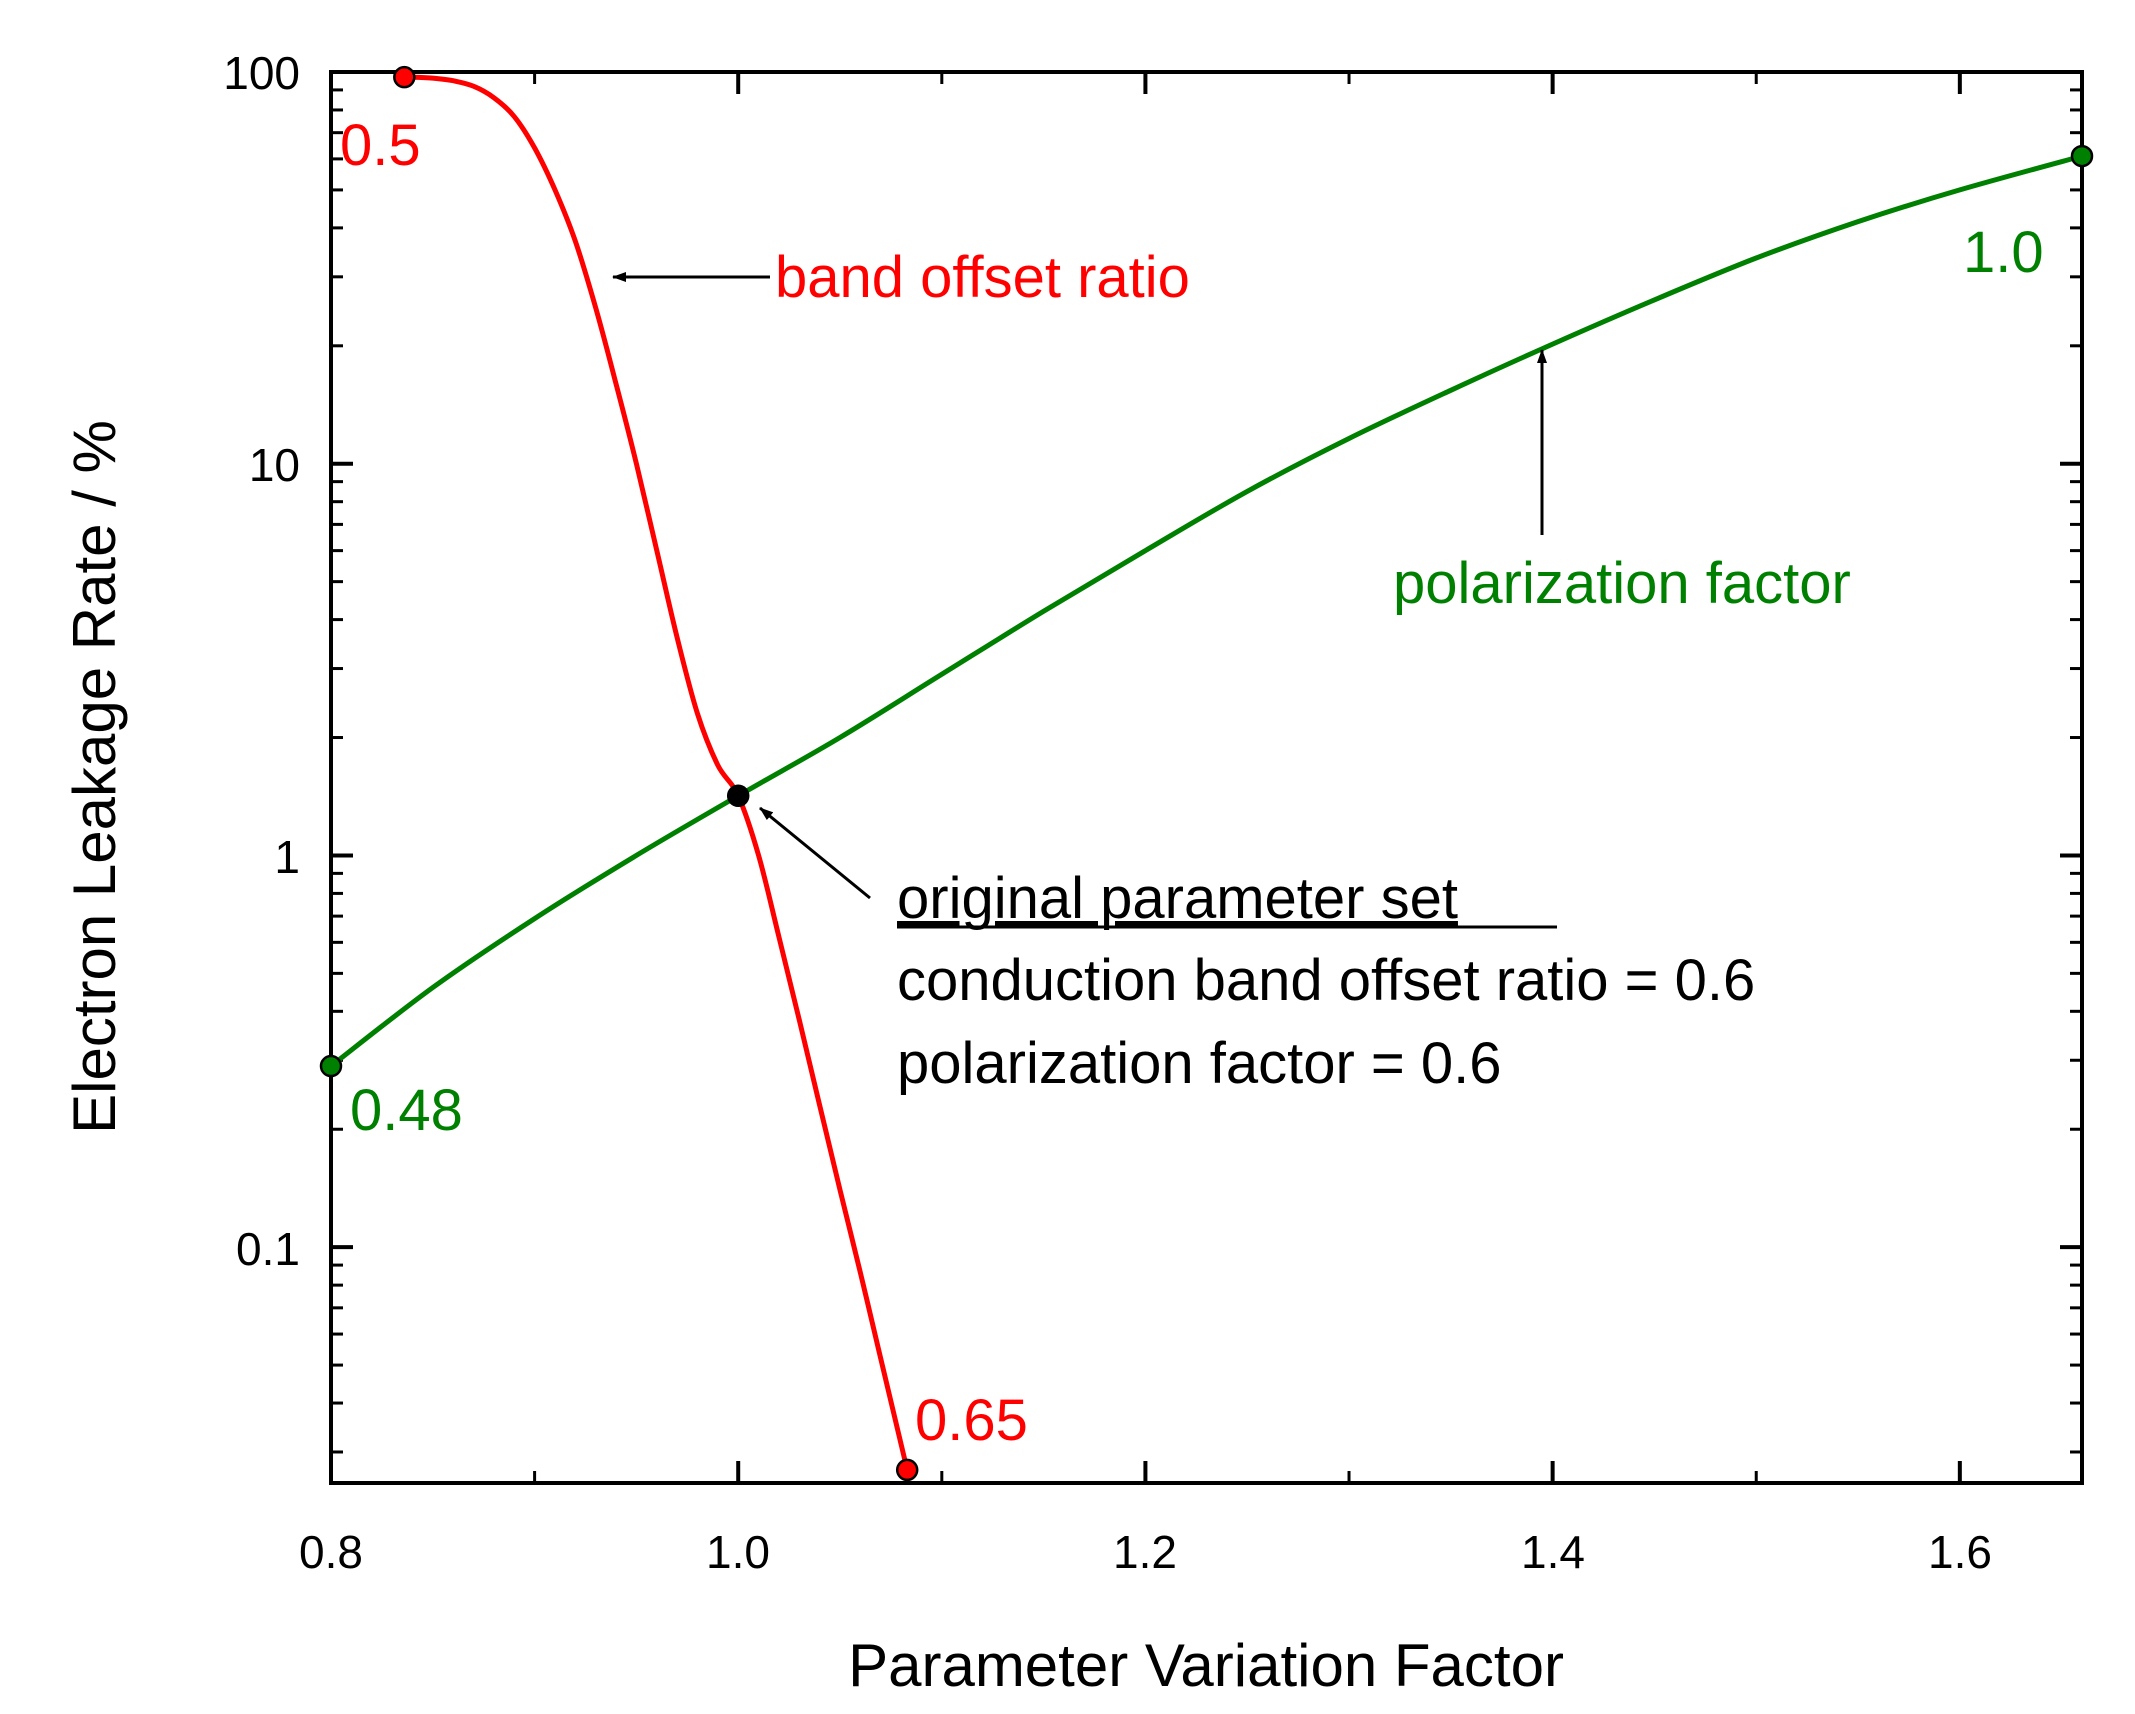  I want to click on point-label-0.5: 0.5, so click(380, 145).